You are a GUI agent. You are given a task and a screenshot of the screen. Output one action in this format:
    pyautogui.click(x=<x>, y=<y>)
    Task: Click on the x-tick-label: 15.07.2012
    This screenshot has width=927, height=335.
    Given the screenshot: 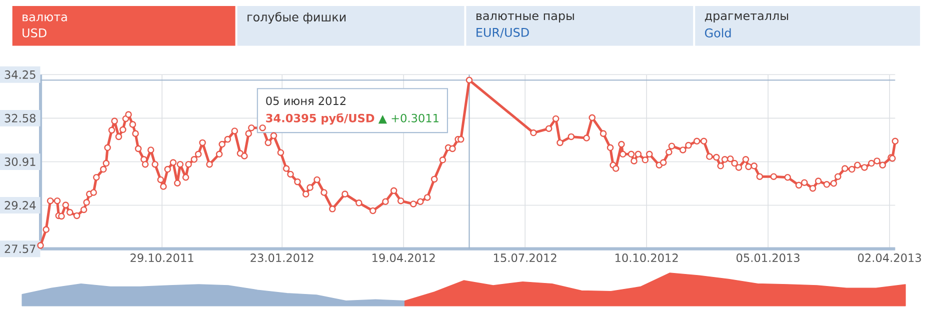 What is the action you would take?
    pyautogui.click(x=525, y=257)
    